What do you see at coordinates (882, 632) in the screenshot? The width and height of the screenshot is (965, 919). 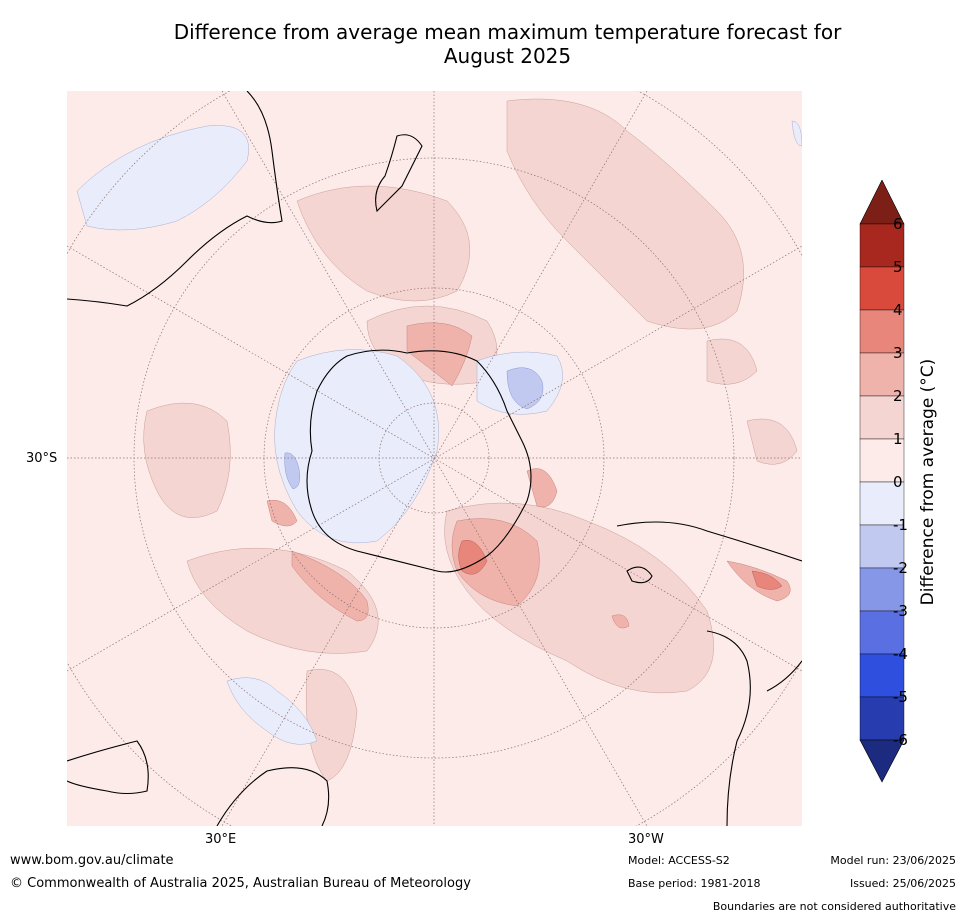 I see `band-m4-m3` at bounding box center [882, 632].